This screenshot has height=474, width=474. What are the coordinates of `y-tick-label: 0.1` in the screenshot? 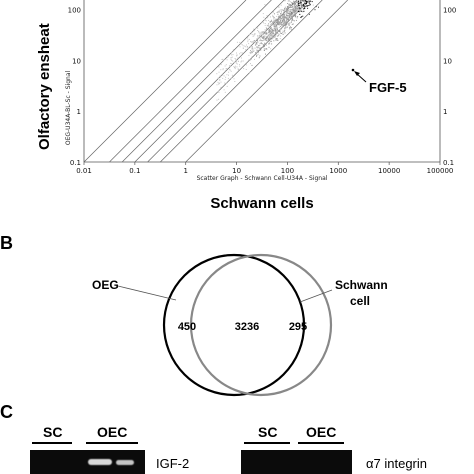 It's located at (75, 163).